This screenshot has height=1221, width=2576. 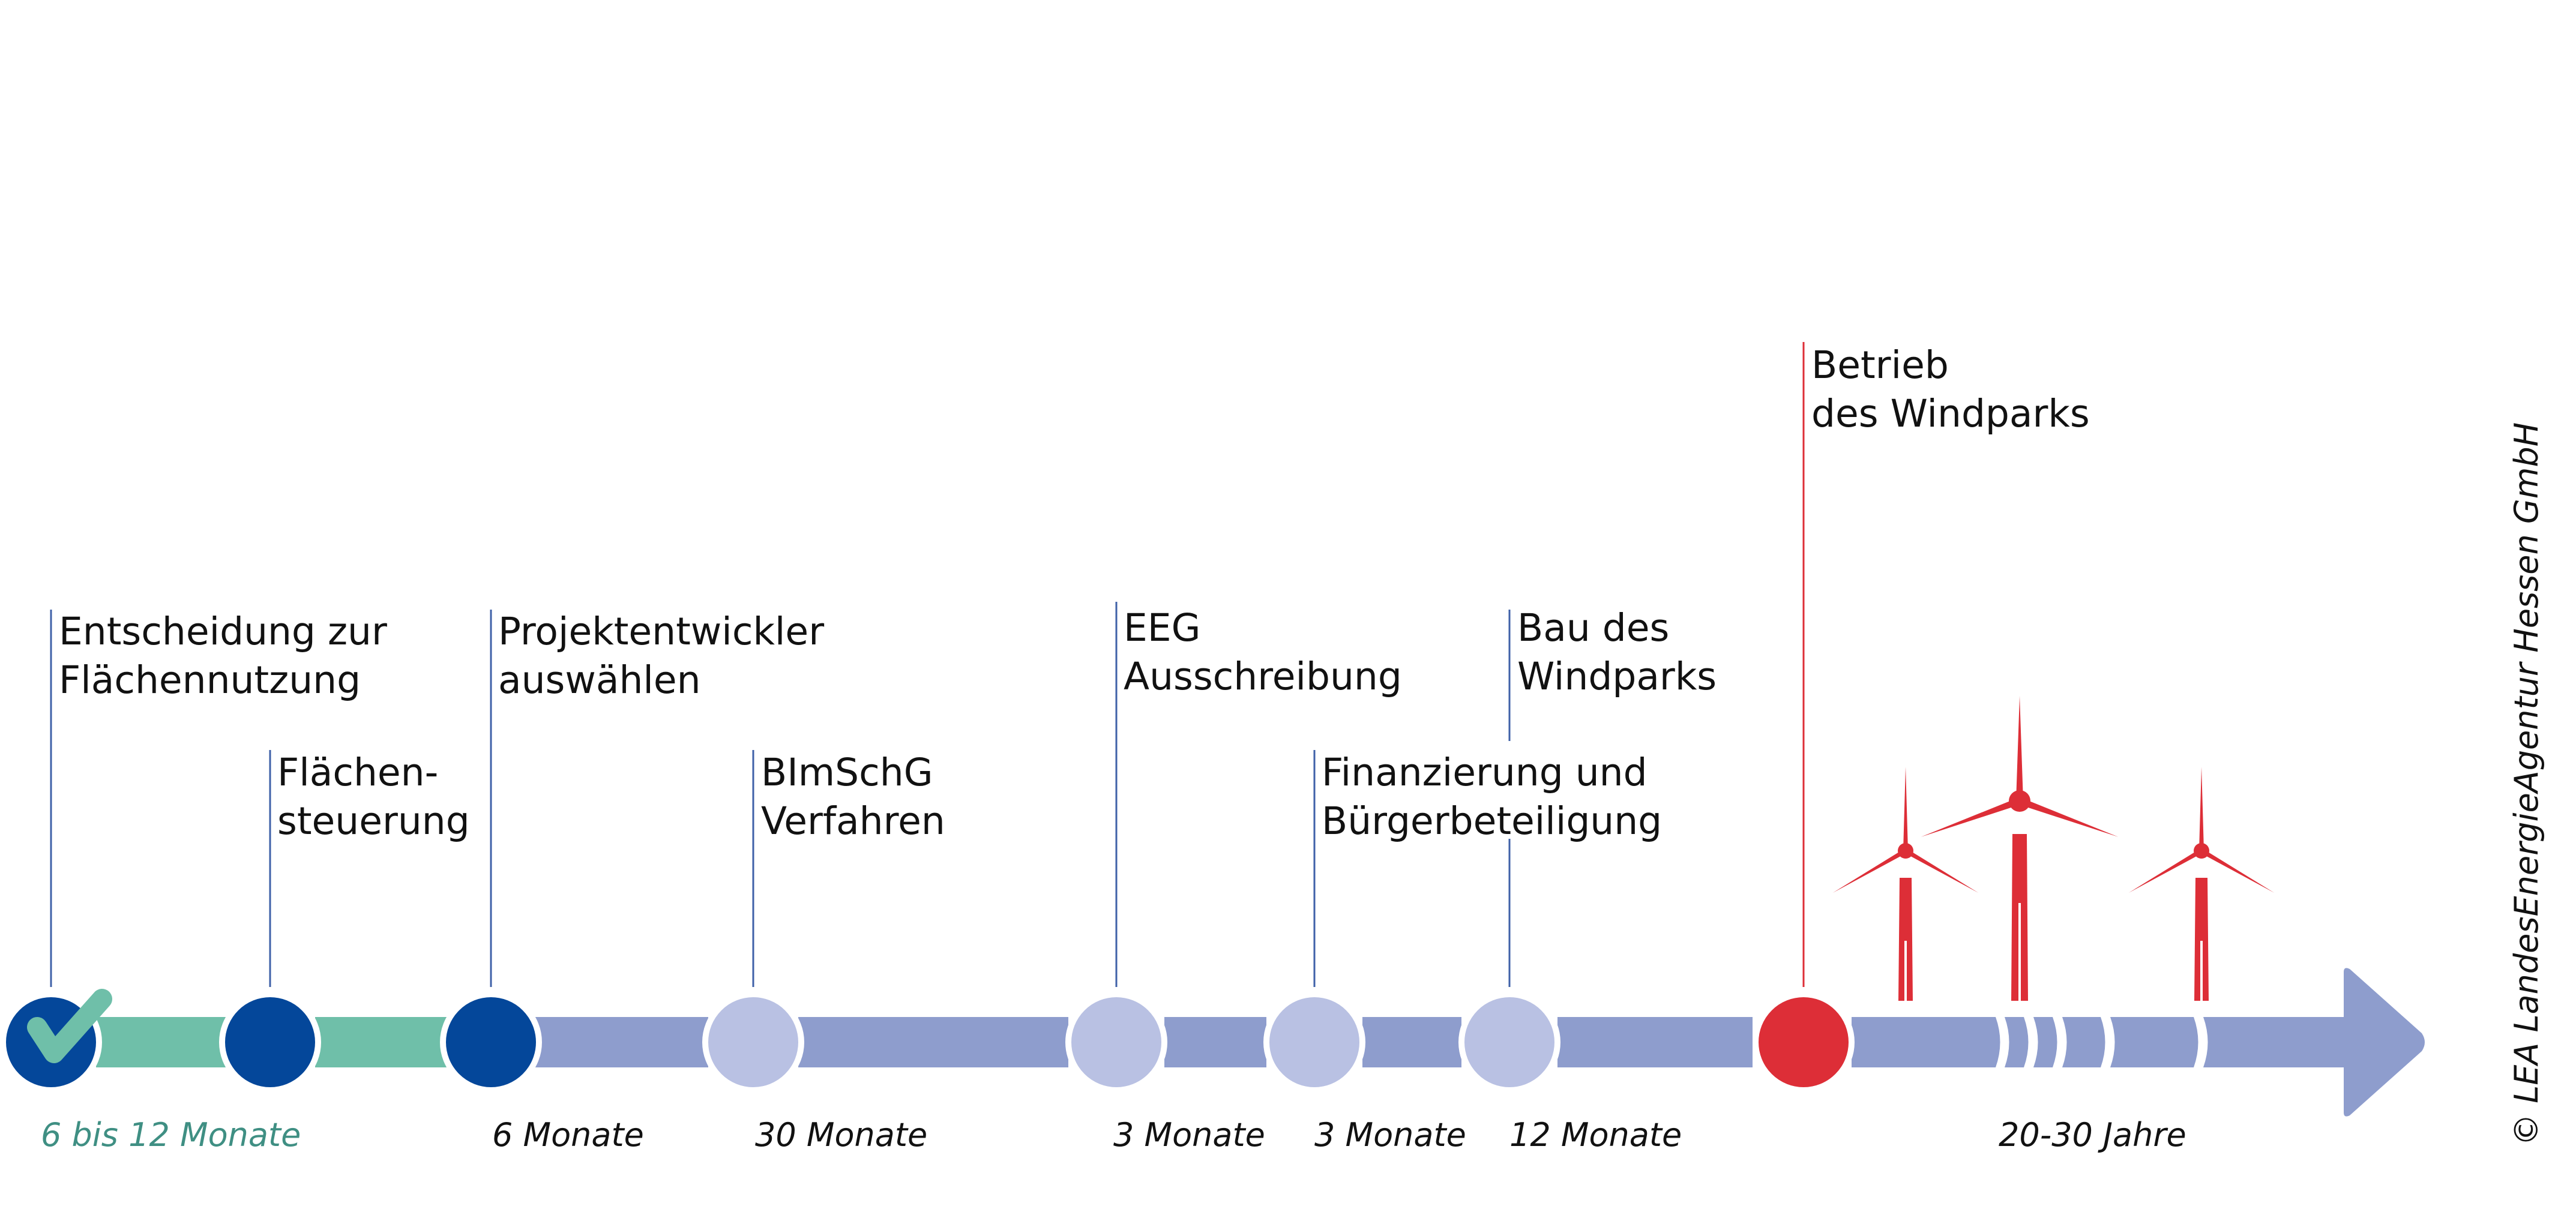 I want to click on check-icon, so click(x=69, y=1026).